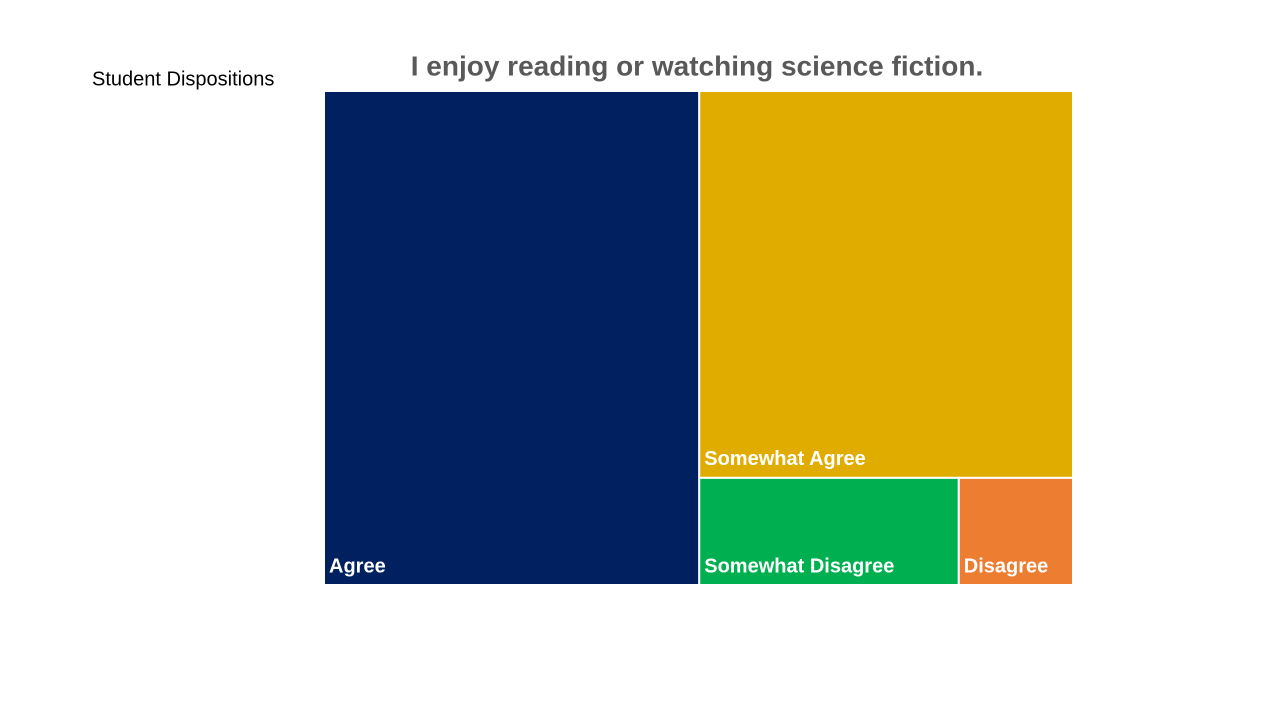  Describe the element at coordinates (183, 79) in the screenshot. I see `slide-label: Student Dispositions` at that location.